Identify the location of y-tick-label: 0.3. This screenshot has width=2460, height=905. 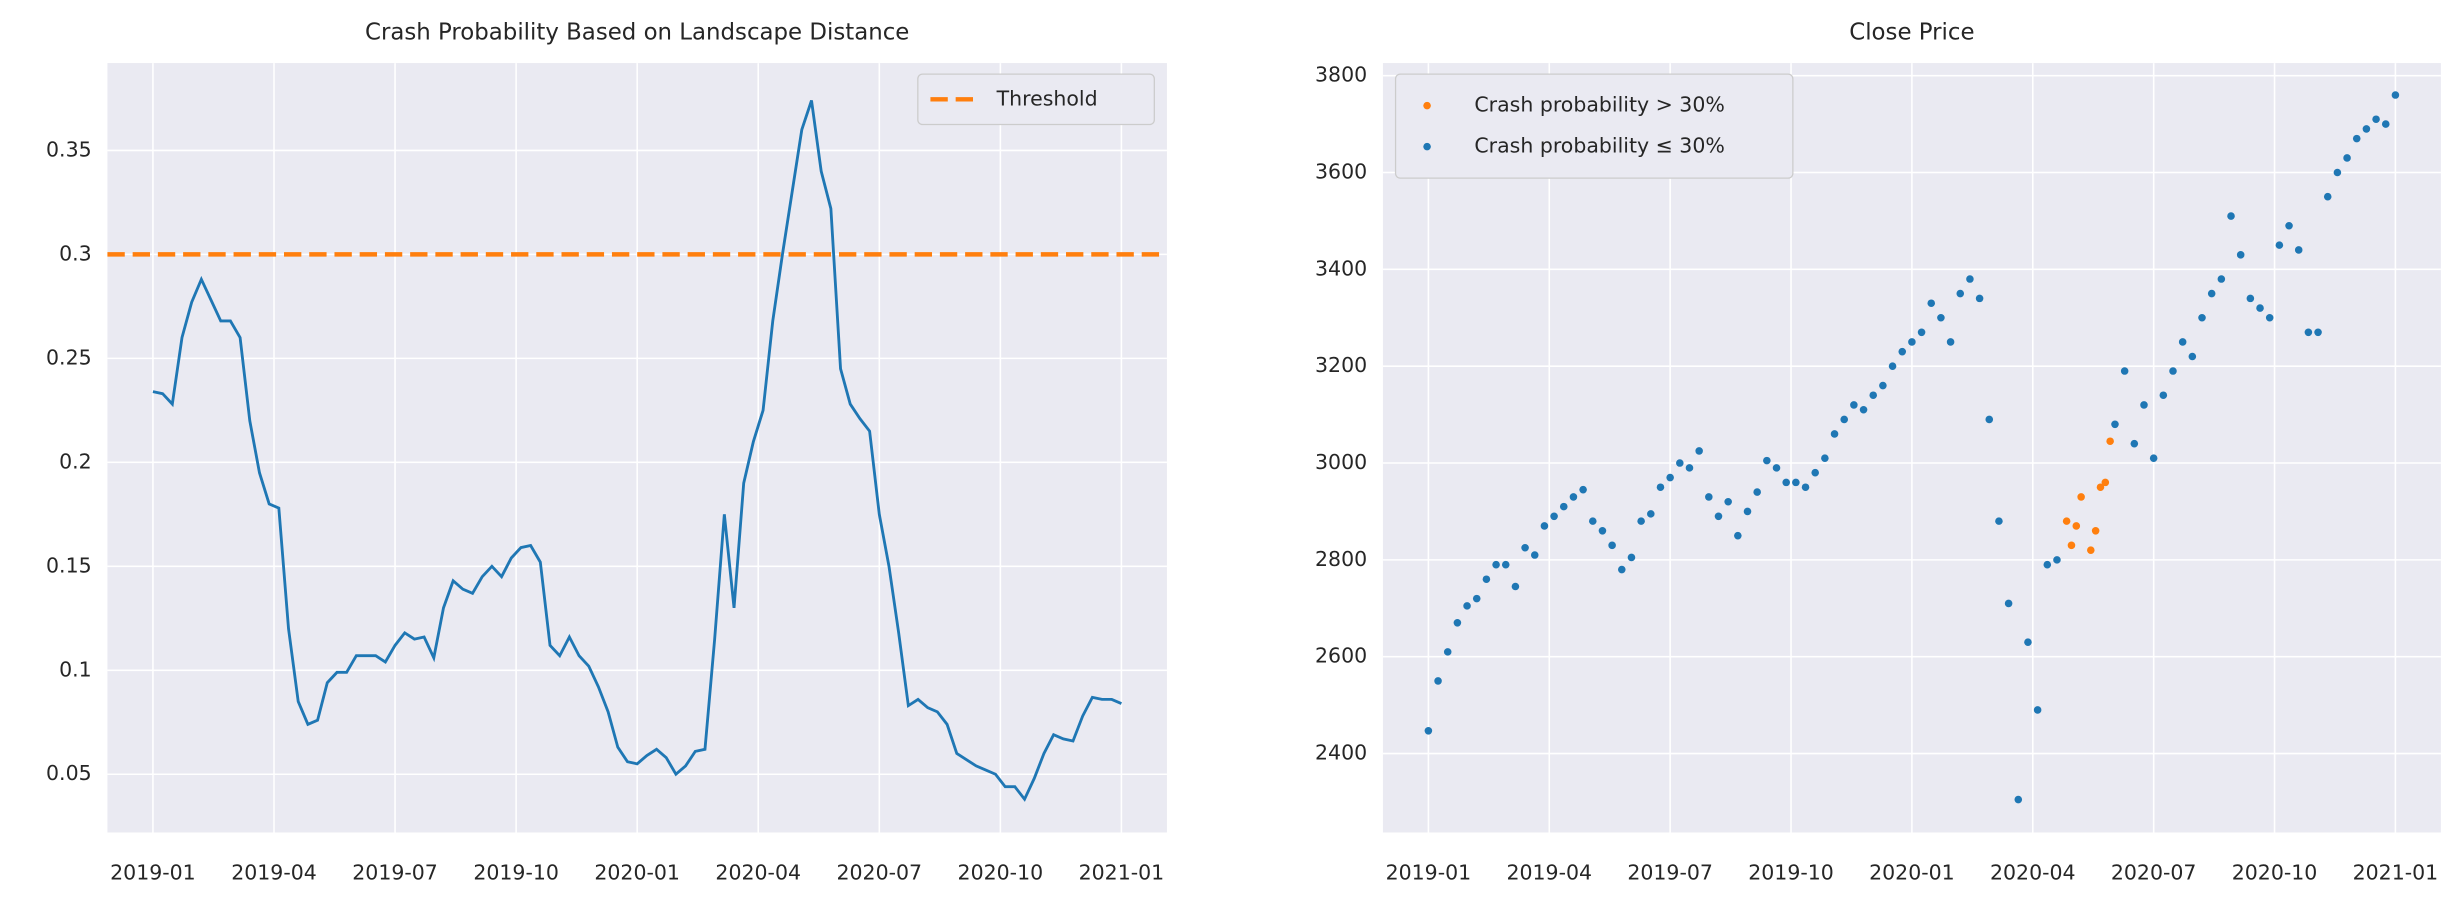
(75, 253).